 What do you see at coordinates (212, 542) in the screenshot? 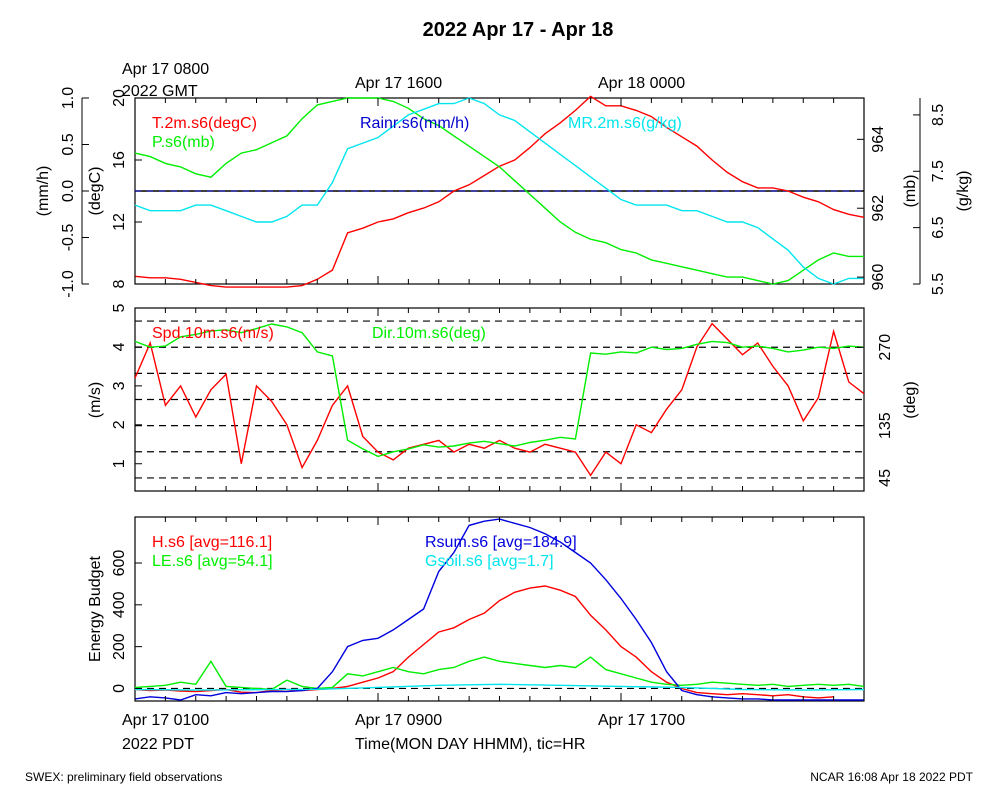
I see `legend-sensible-heat: H.s6 [avg=116.1]` at bounding box center [212, 542].